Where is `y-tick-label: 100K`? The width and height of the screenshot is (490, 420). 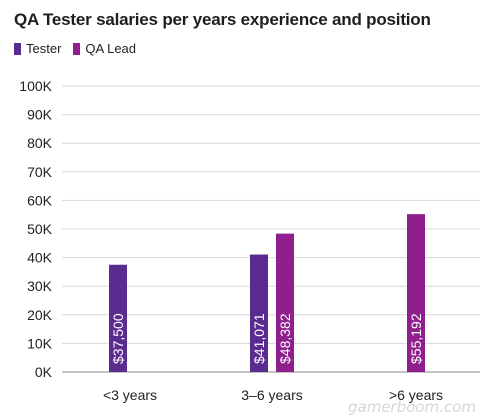 y-tick-label: 100K is located at coordinates (35, 86).